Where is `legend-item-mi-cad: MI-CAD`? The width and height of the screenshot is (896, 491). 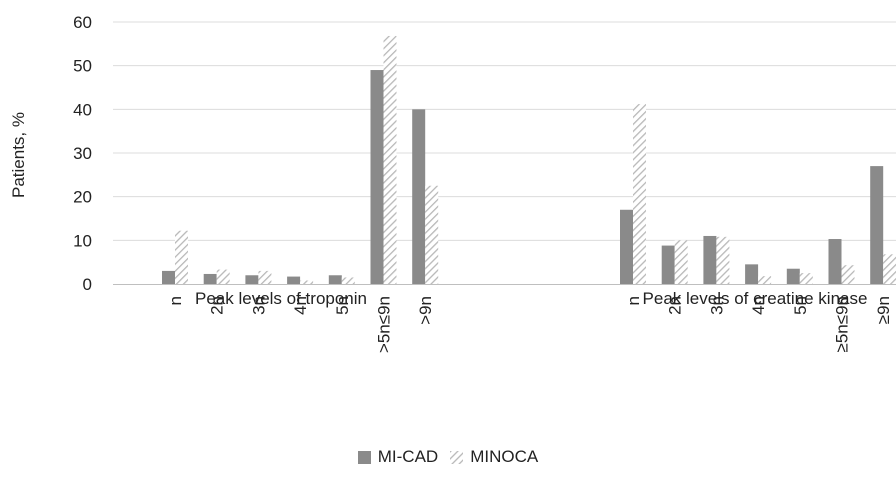 legend-item-mi-cad: MI-CAD is located at coordinates (398, 457).